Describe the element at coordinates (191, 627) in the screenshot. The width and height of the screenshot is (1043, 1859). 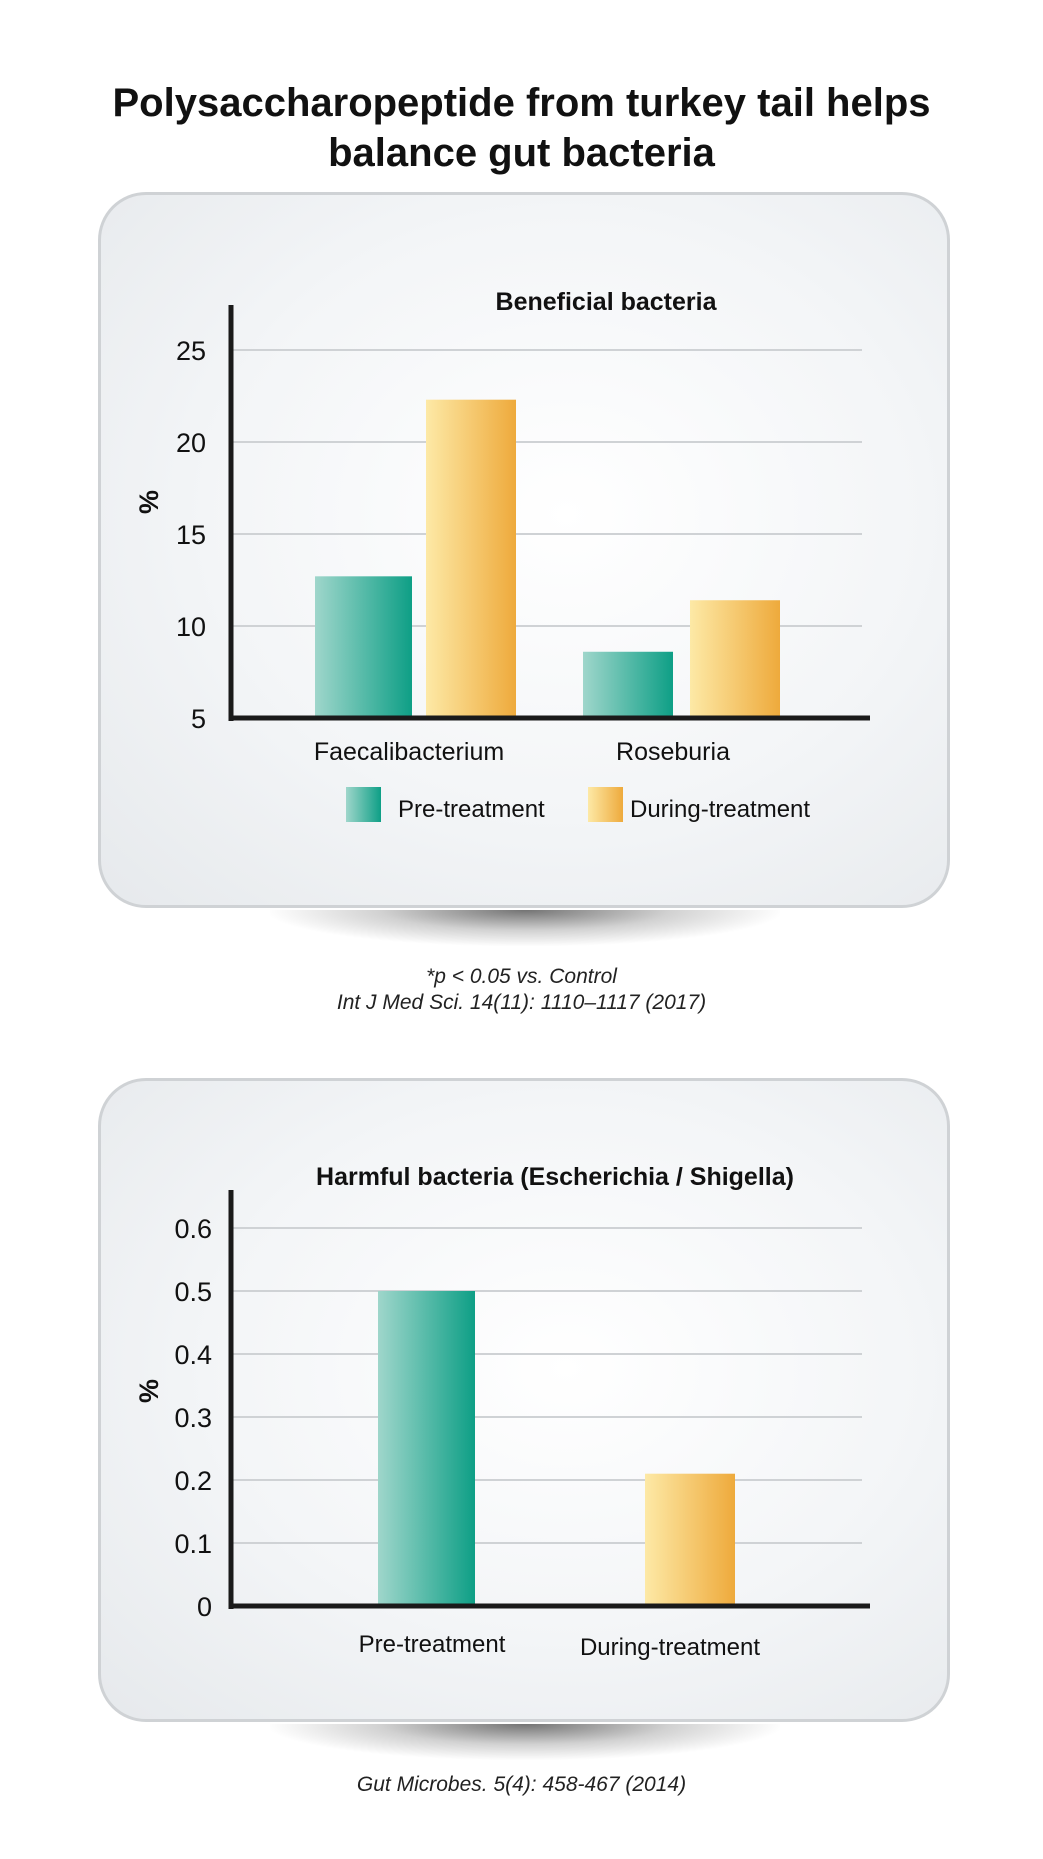
I see `y-tick-label: 10` at that location.